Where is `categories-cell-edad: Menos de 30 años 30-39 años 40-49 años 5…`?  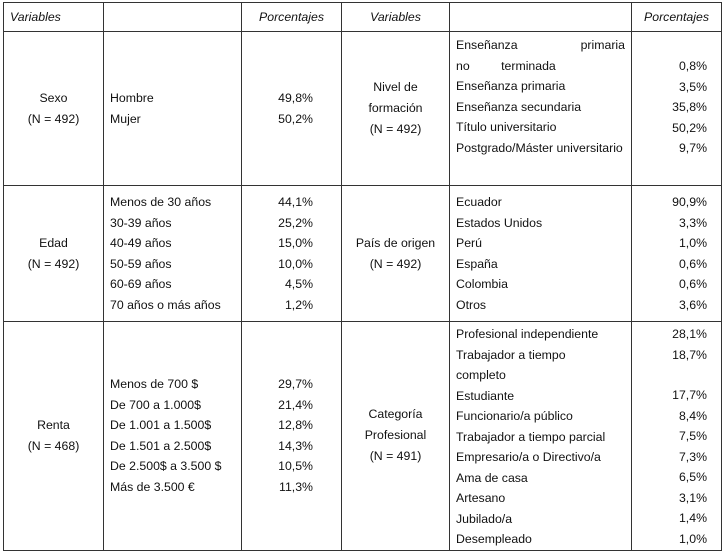
categories-cell-edad: Menos de 30 años 30-39 años 40-49 años 5… is located at coordinates (172, 253).